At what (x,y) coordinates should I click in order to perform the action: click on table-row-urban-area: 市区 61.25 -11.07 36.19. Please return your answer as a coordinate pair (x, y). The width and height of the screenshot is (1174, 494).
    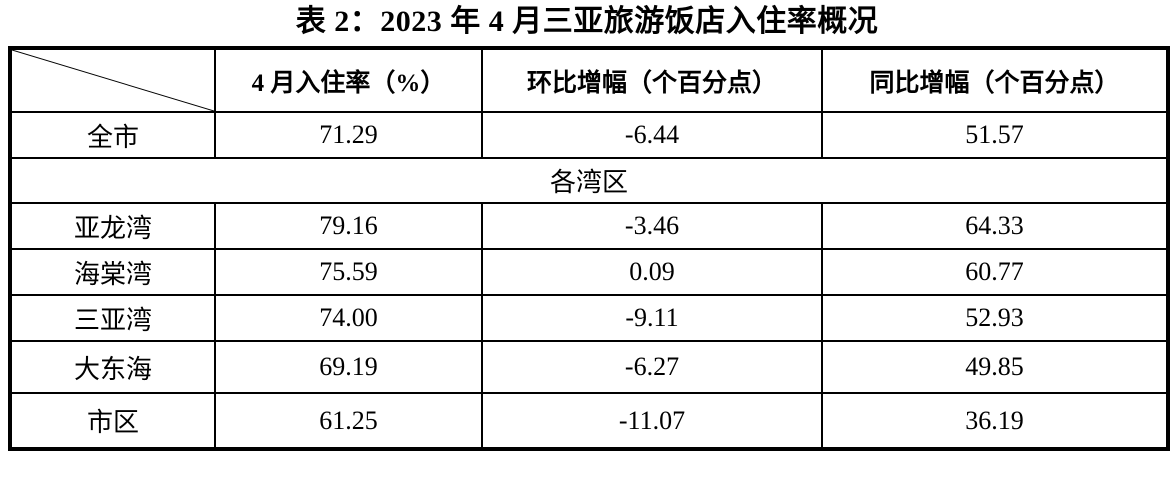
    Looking at the image, I should click on (589, 421).